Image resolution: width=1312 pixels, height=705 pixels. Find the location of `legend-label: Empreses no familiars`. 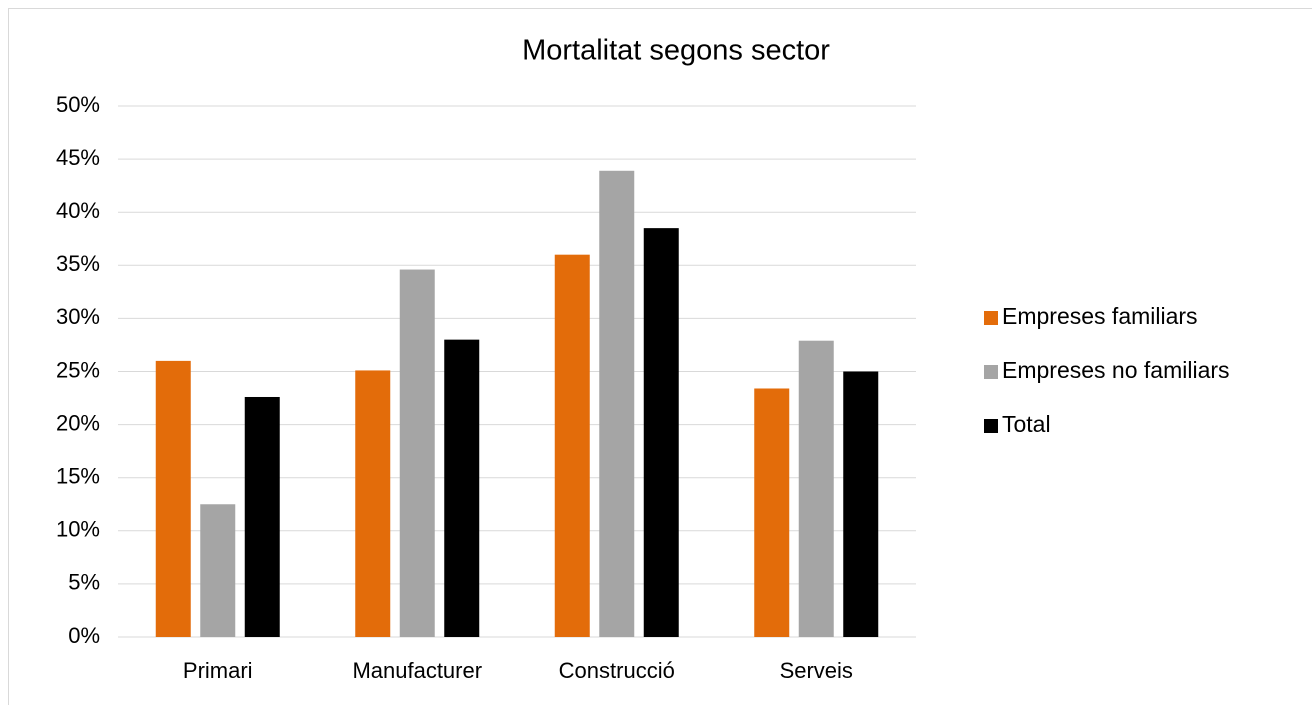

legend-label: Empreses no familiars is located at coordinates (1116, 370).